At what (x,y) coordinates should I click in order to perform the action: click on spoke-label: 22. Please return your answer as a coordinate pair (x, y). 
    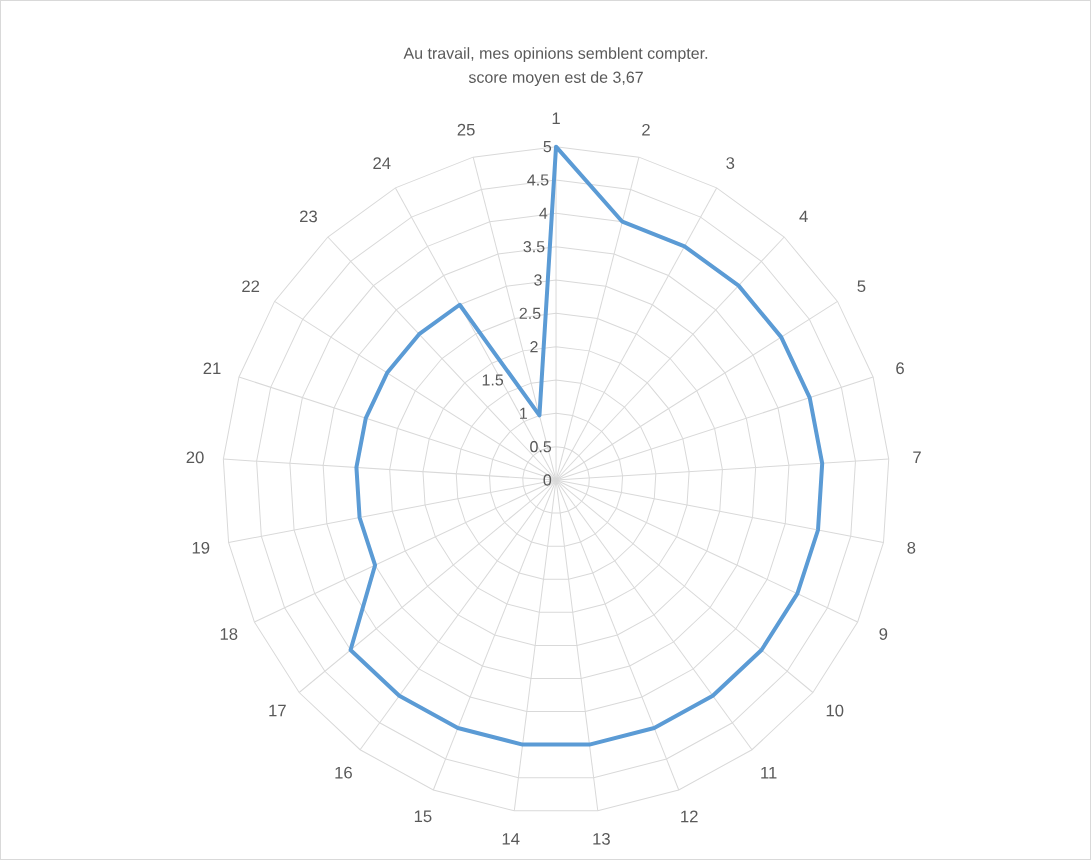
    Looking at the image, I should click on (251, 286).